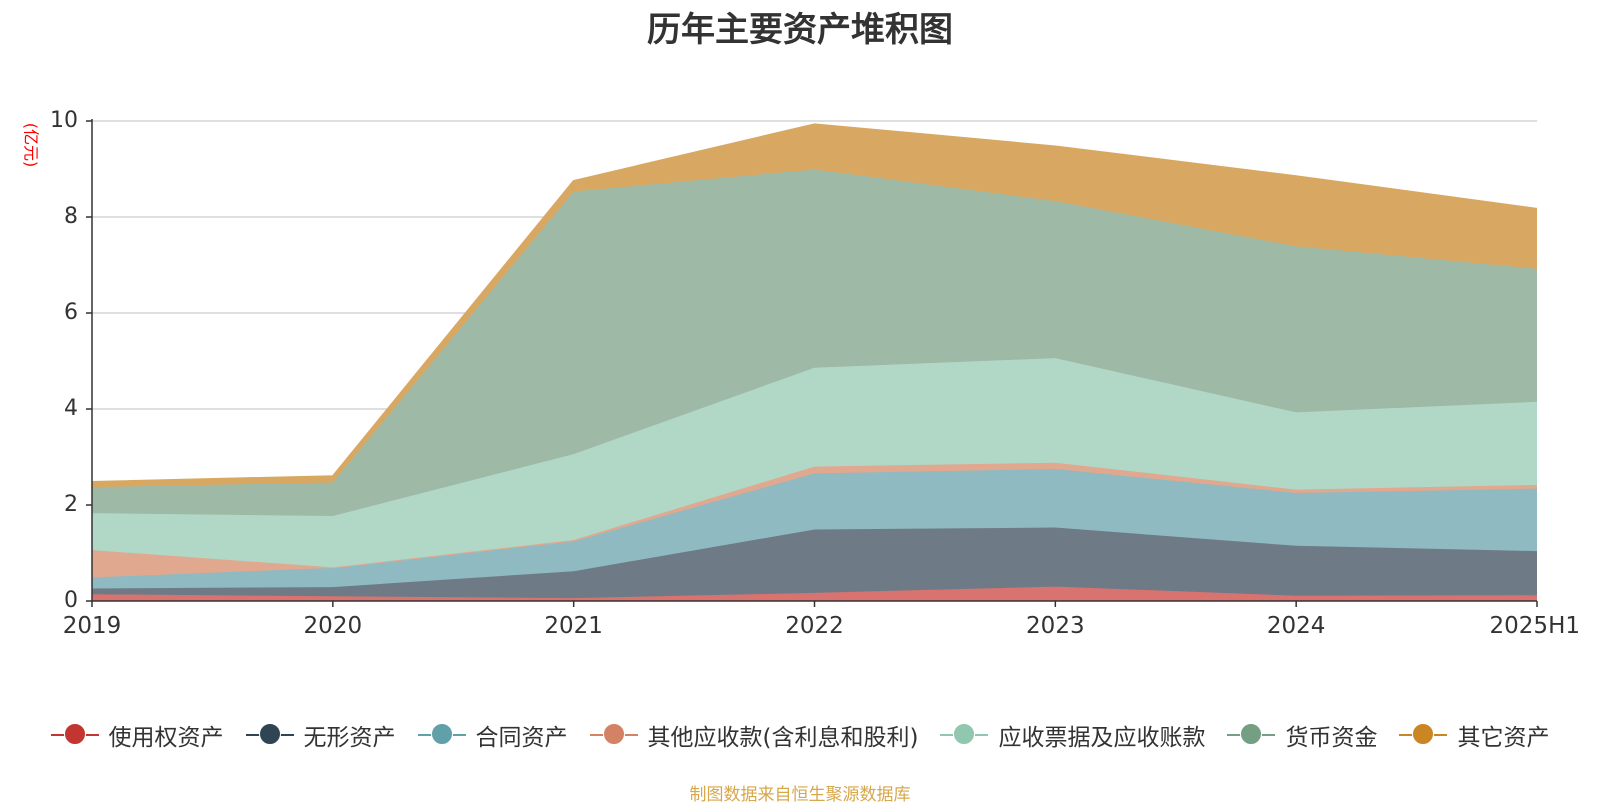  I want to click on y-axis-label: (亿元), so click(31, 145).